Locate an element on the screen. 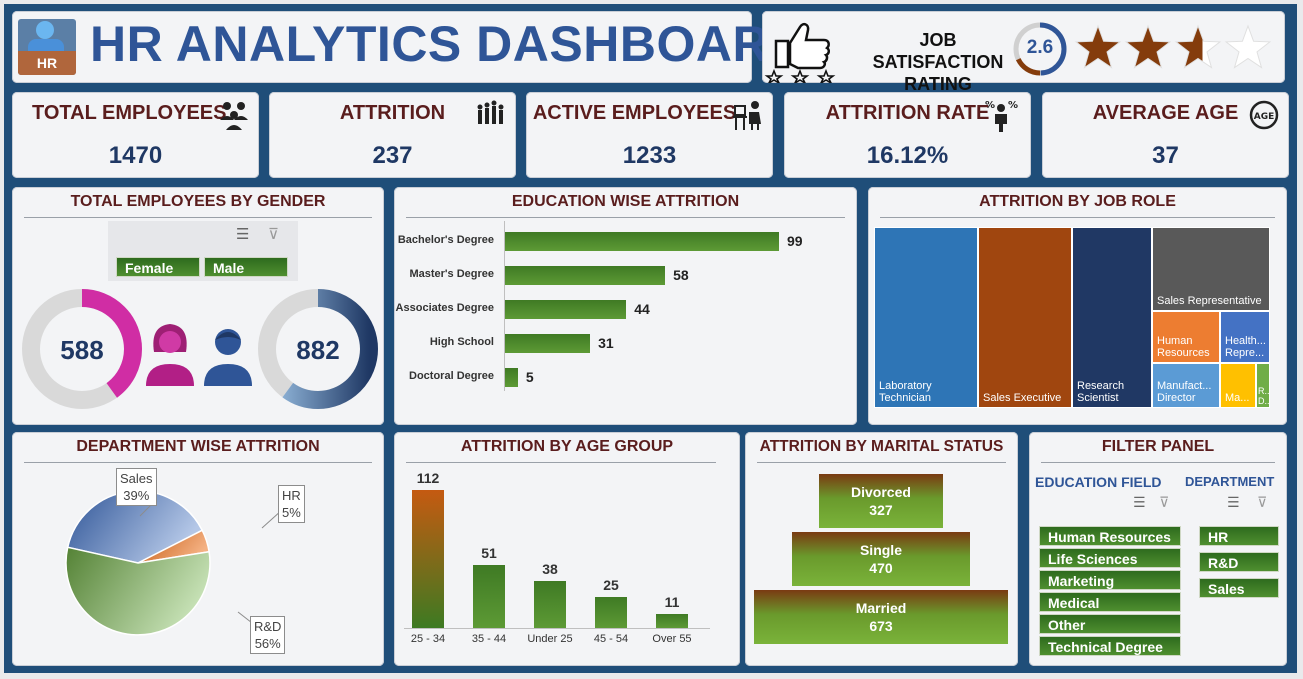  kpi-attrition-rate: ATTRITION RATE %% 16.12% is located at coordinates (907, 135).